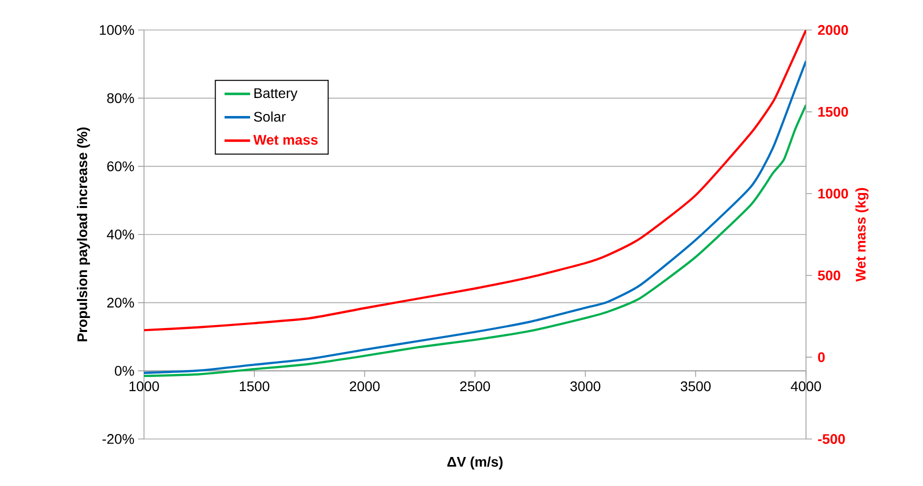  I want to click on legend-label: Wet mass, so click(285, 140).